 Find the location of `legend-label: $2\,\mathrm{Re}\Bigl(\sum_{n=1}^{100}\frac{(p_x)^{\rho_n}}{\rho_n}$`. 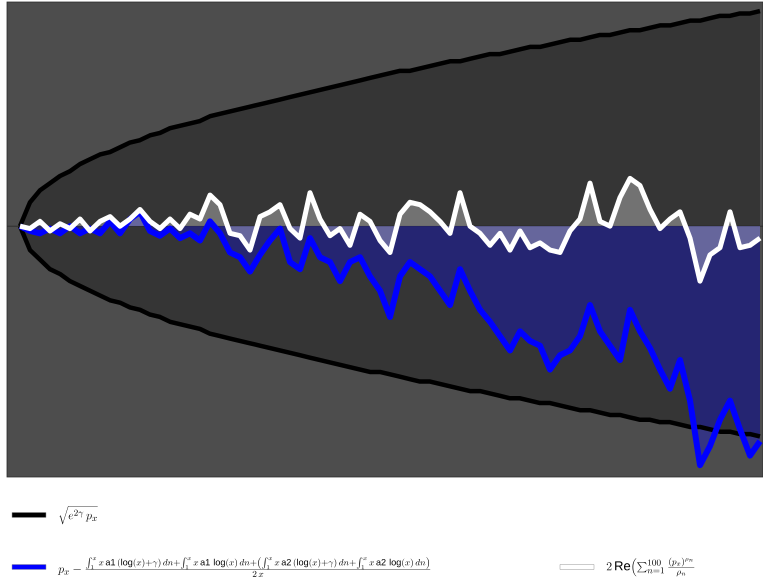

legend-label: $2\,\mathrm{Re}\Bigl(\sum_{n=1}^{100}\frac{(p_x)^{\rho_n}}{\rho_n}$ is located at coordinates (650, 567).